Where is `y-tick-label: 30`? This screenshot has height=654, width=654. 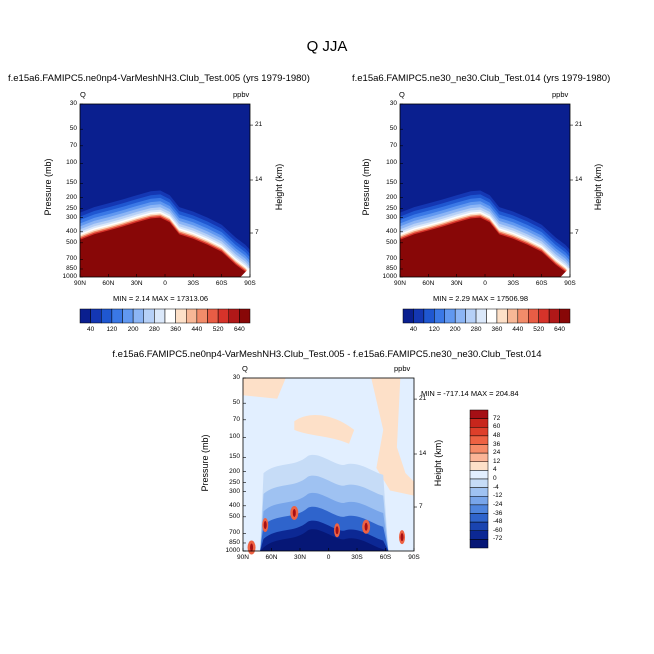 y-tick-label: 30 is located at coordinates (73, 103).